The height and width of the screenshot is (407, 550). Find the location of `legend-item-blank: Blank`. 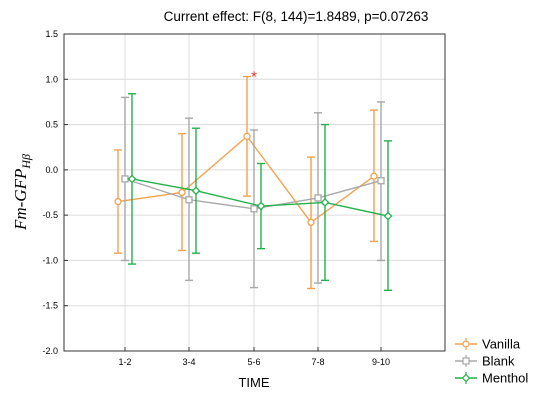

legend-item-blank: Blank is located at coordinates (485, 361).